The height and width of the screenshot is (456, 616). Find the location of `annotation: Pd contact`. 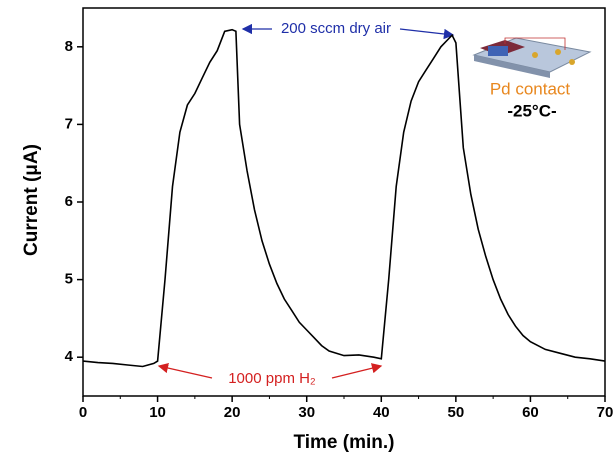

annotation: Pd contact is located at coordinates (530, 88).